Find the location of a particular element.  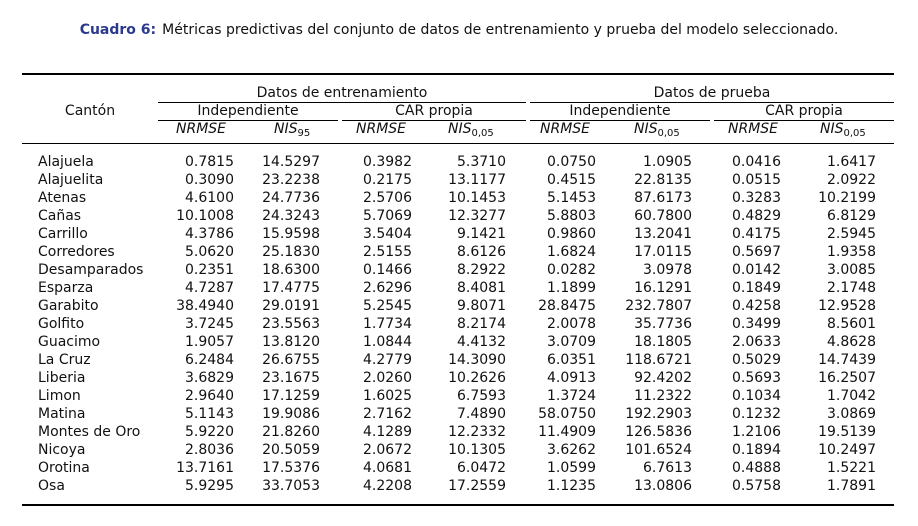

value-cell: 0.0282 is located at coordinates (571, 270).